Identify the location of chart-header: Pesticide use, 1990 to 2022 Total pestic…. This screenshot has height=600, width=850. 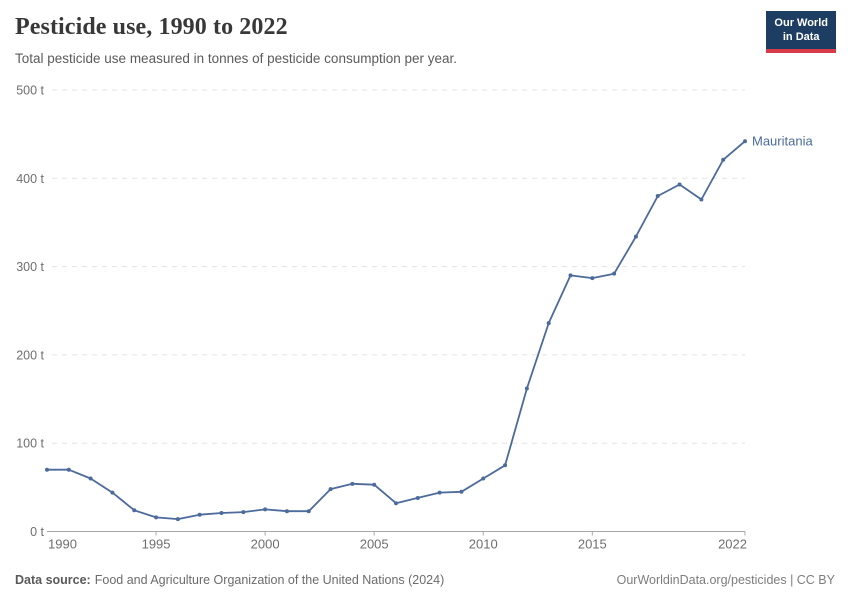
(425, 40).